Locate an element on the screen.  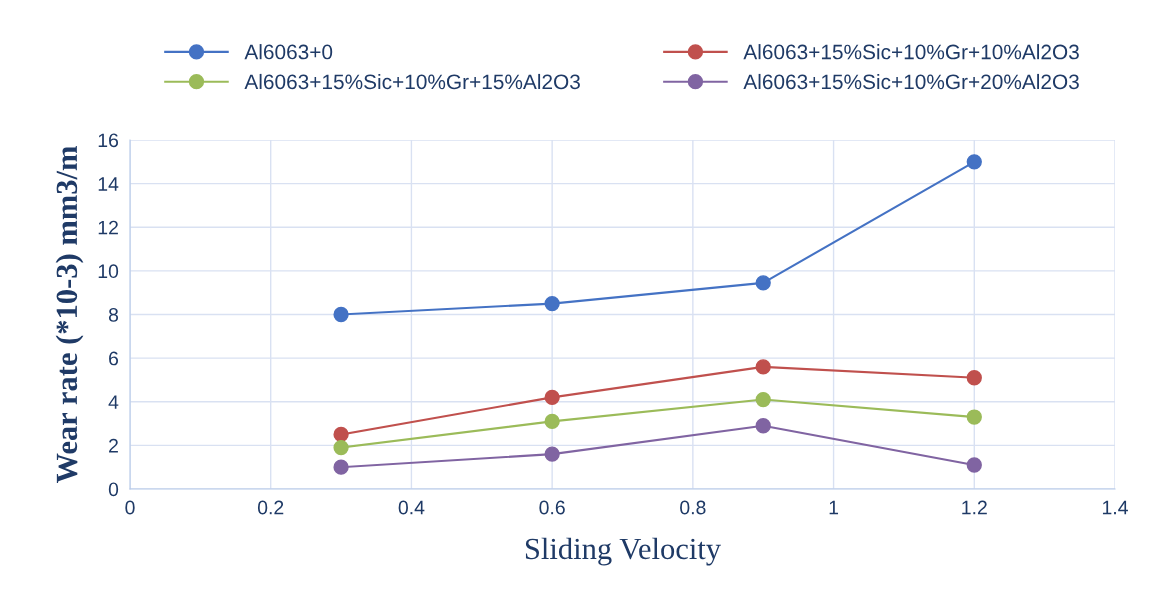
y-tick-label: 14 is located at coordinates (108, 184).